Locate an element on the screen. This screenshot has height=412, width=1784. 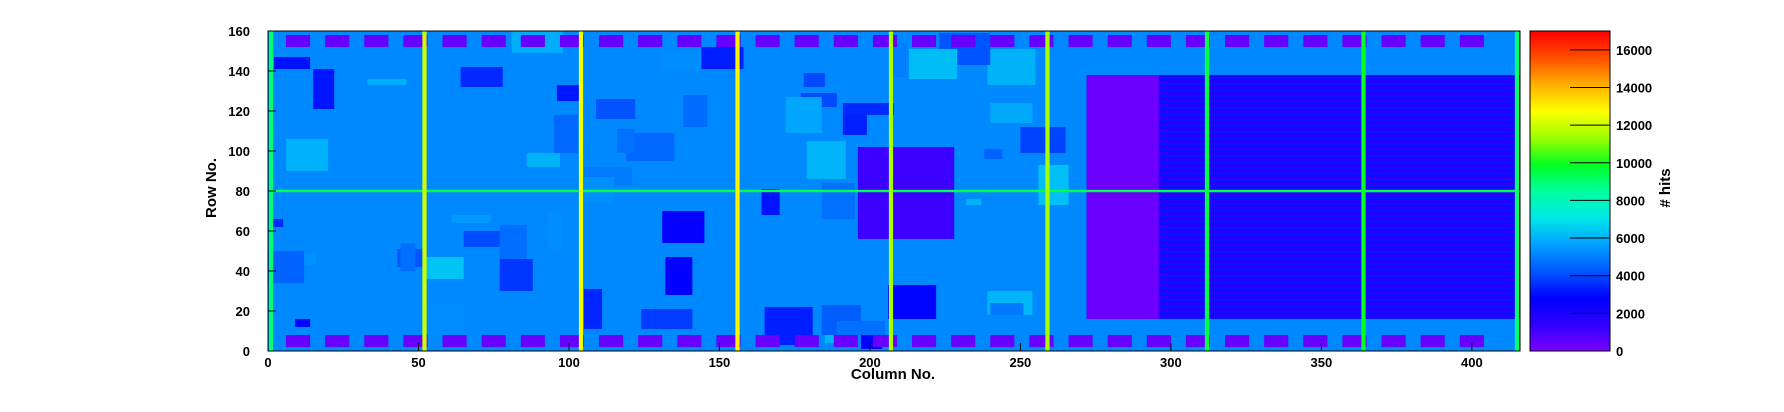
x-tick-label: 200 is located at coordinates (870, 362).